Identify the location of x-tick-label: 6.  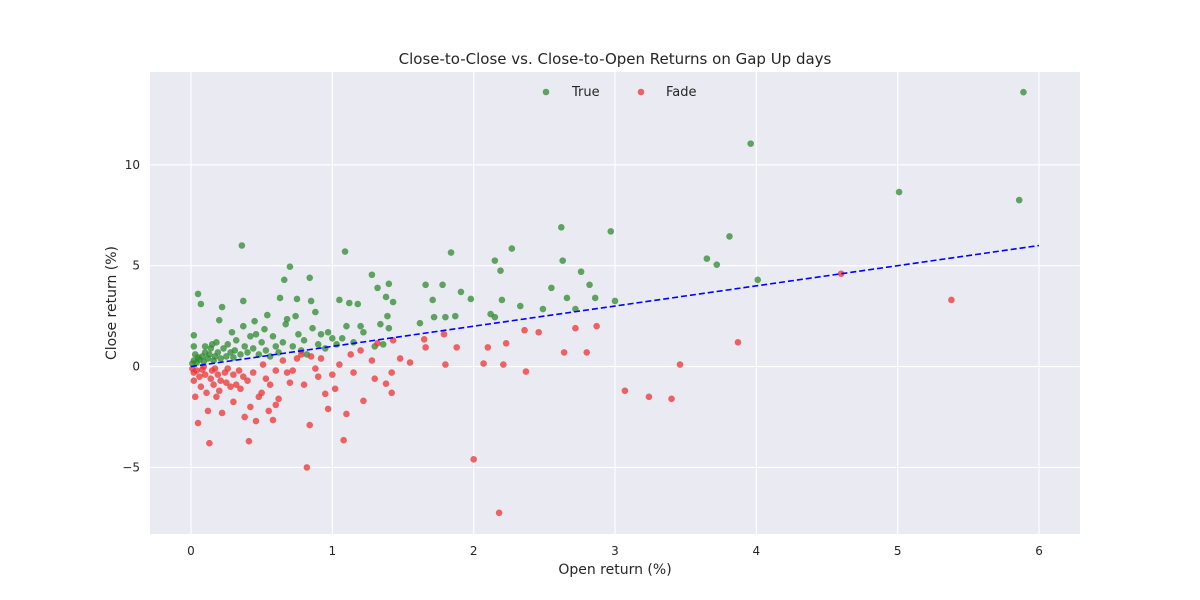
(1039, 551).